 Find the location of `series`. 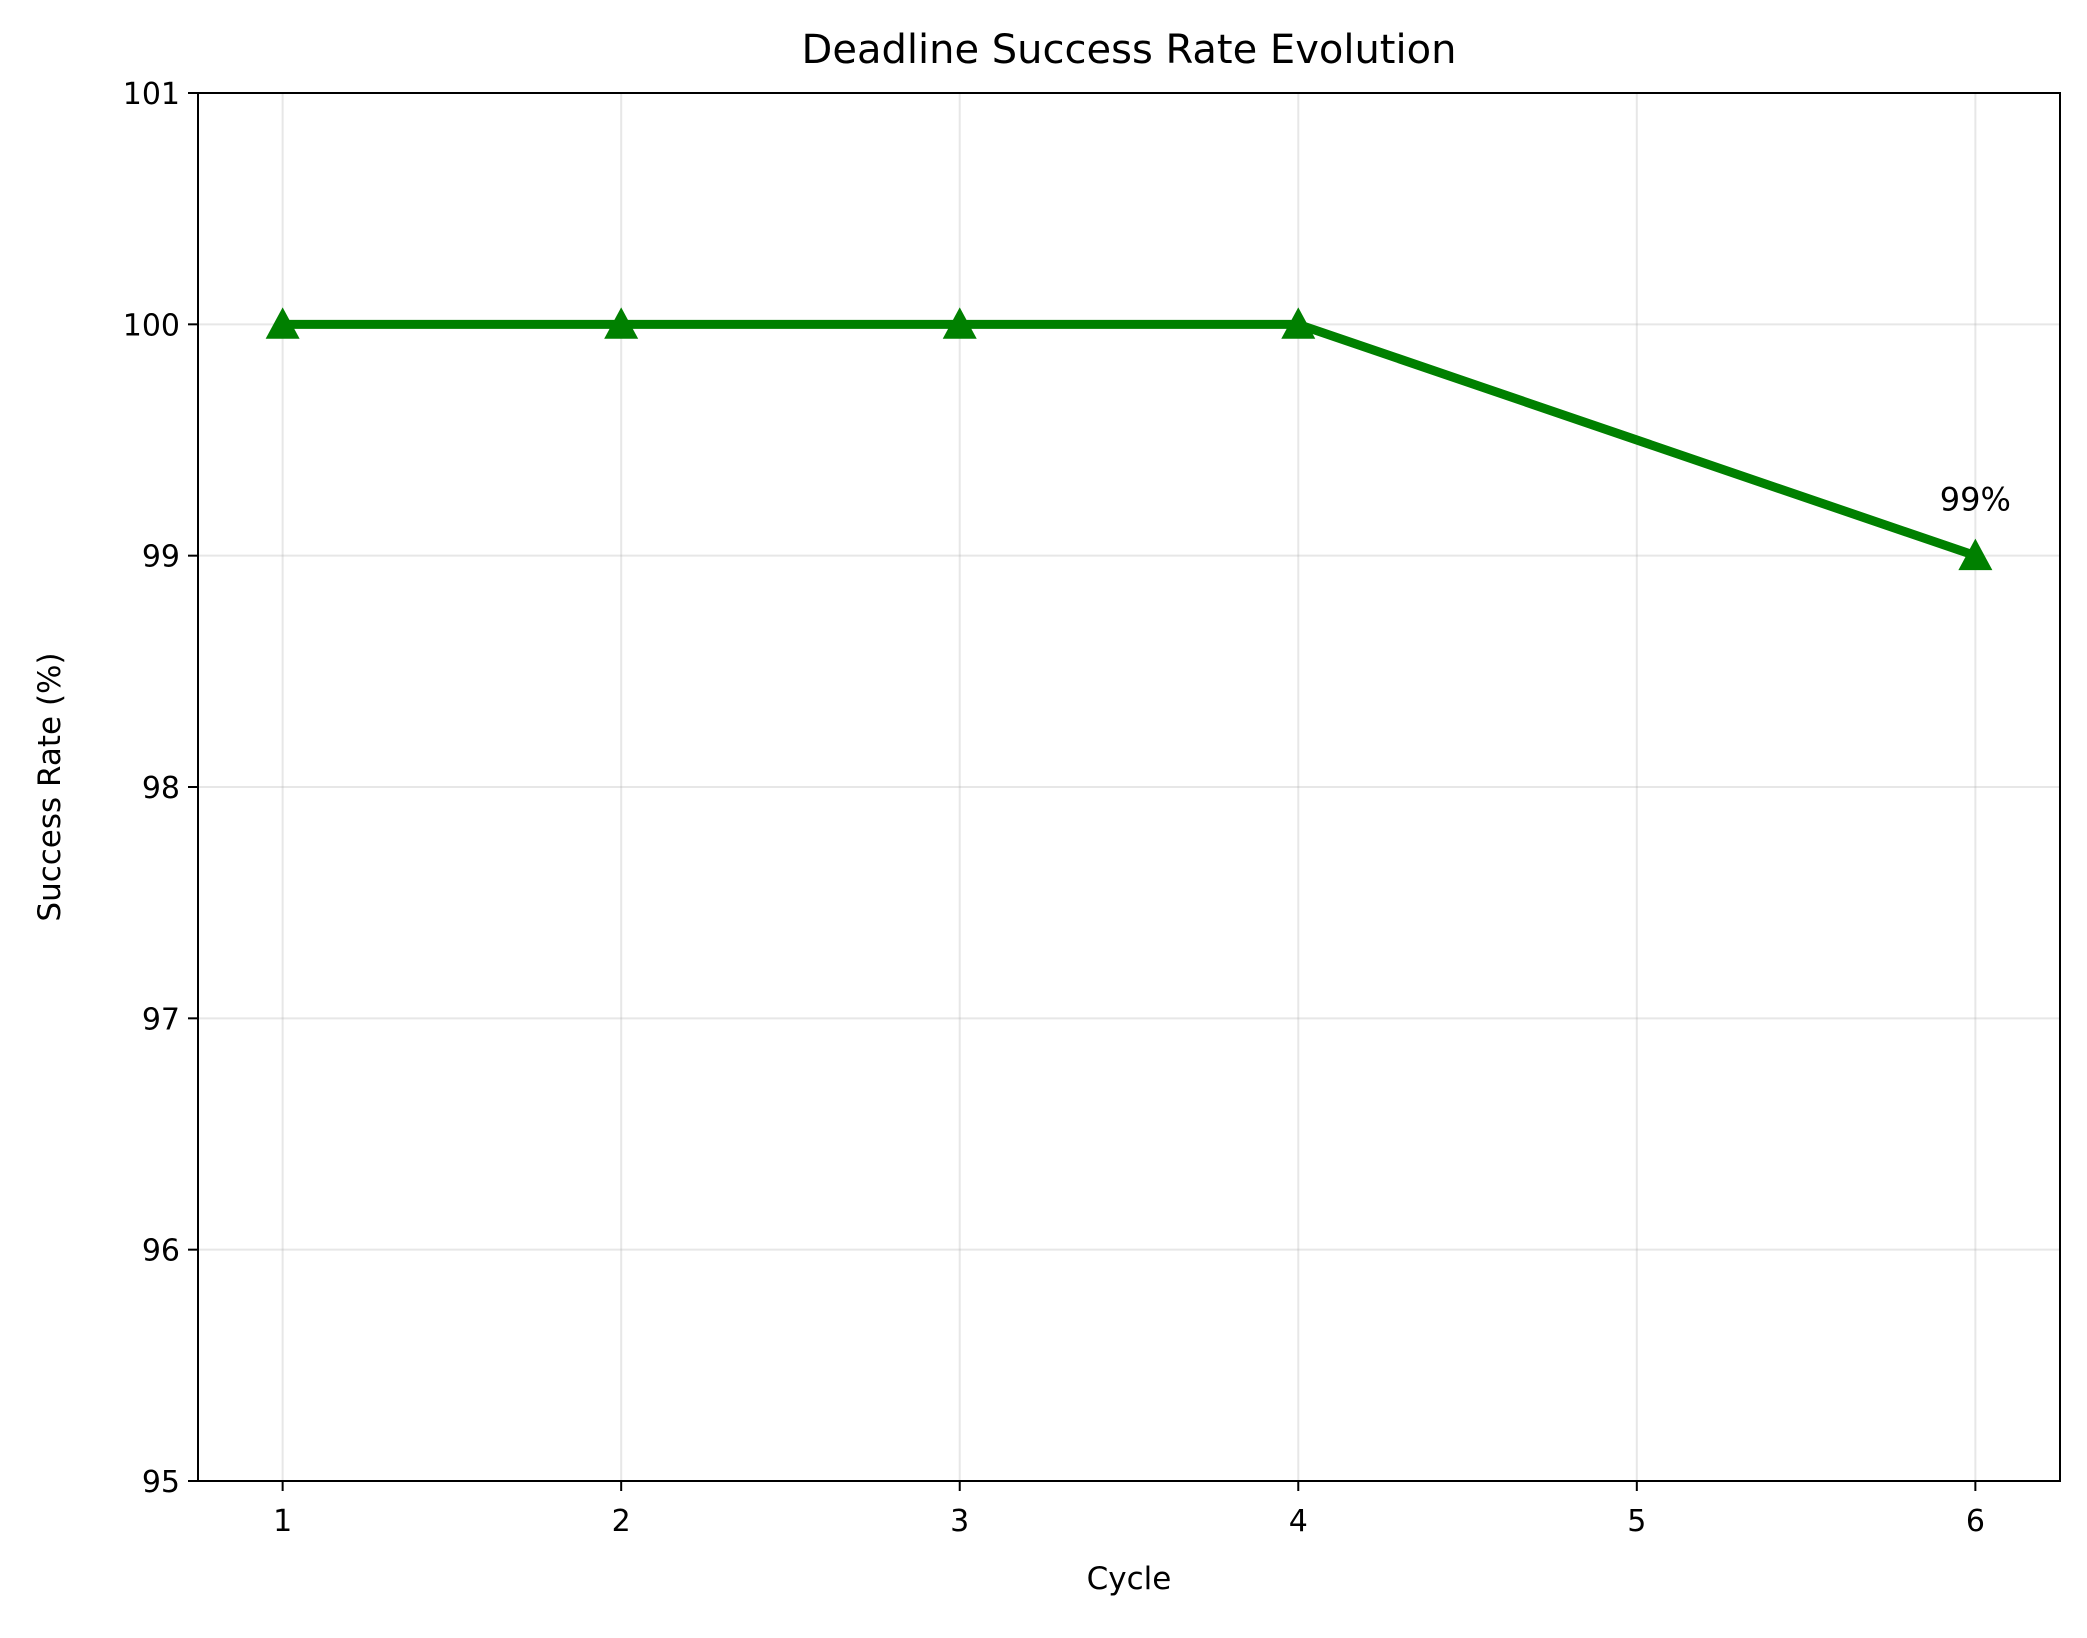

series is located at coordinates (1129, 439).